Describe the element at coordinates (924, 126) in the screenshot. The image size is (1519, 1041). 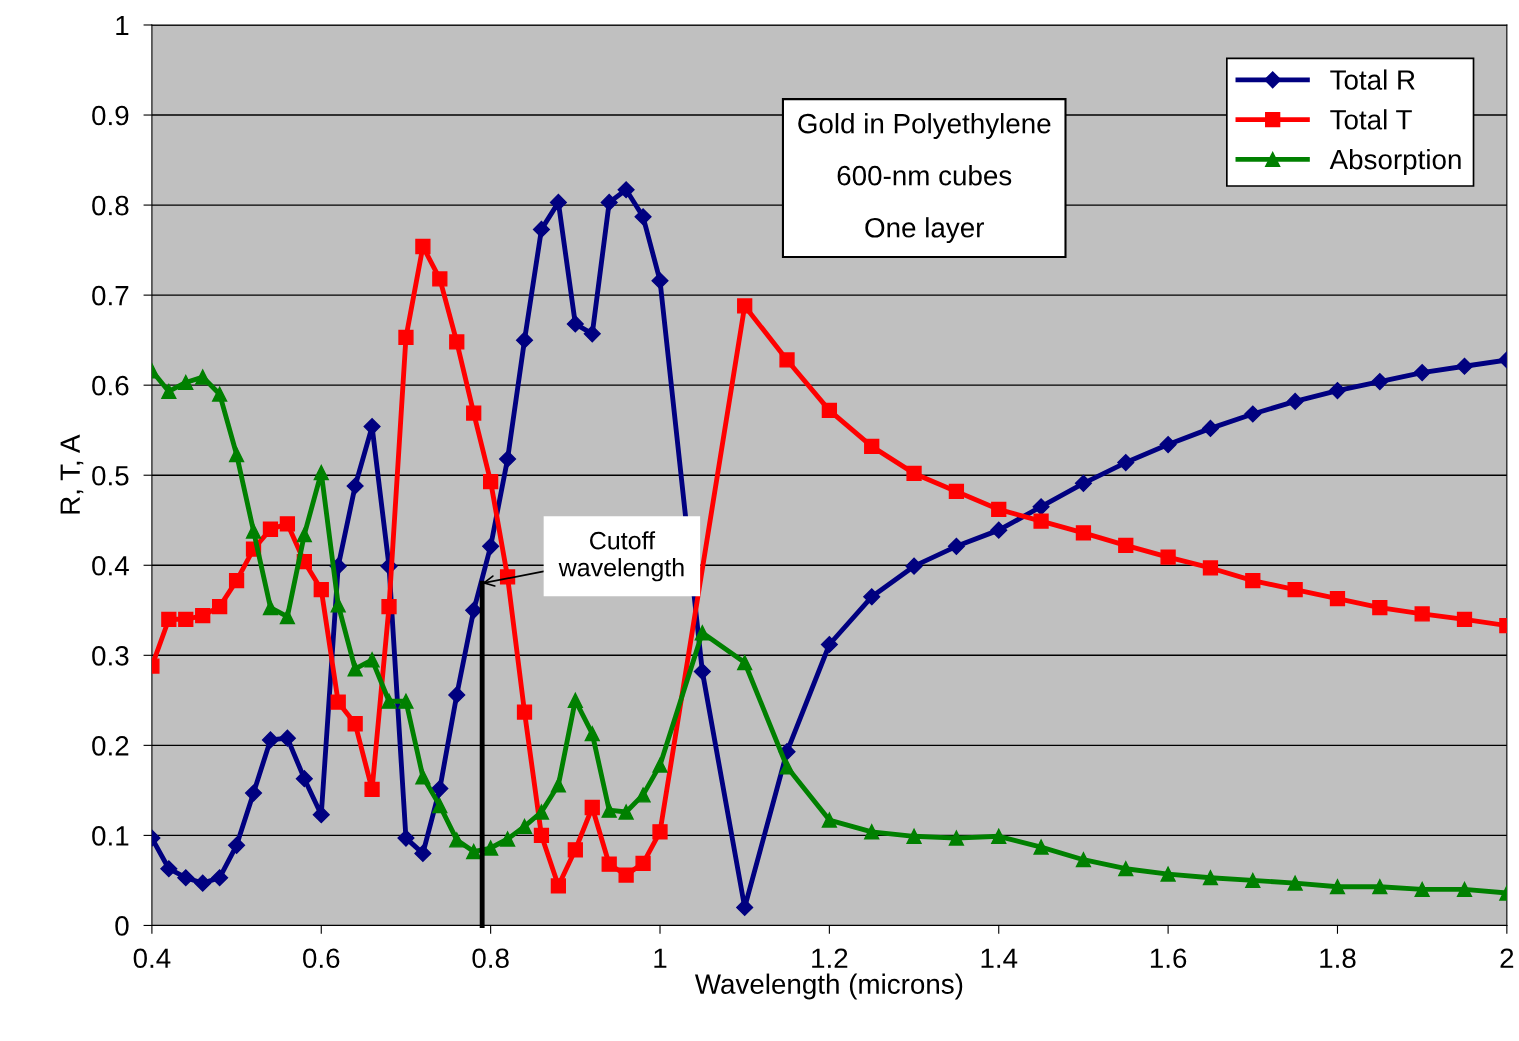
I see `annotation: Gold in Polyethylene` at that location.